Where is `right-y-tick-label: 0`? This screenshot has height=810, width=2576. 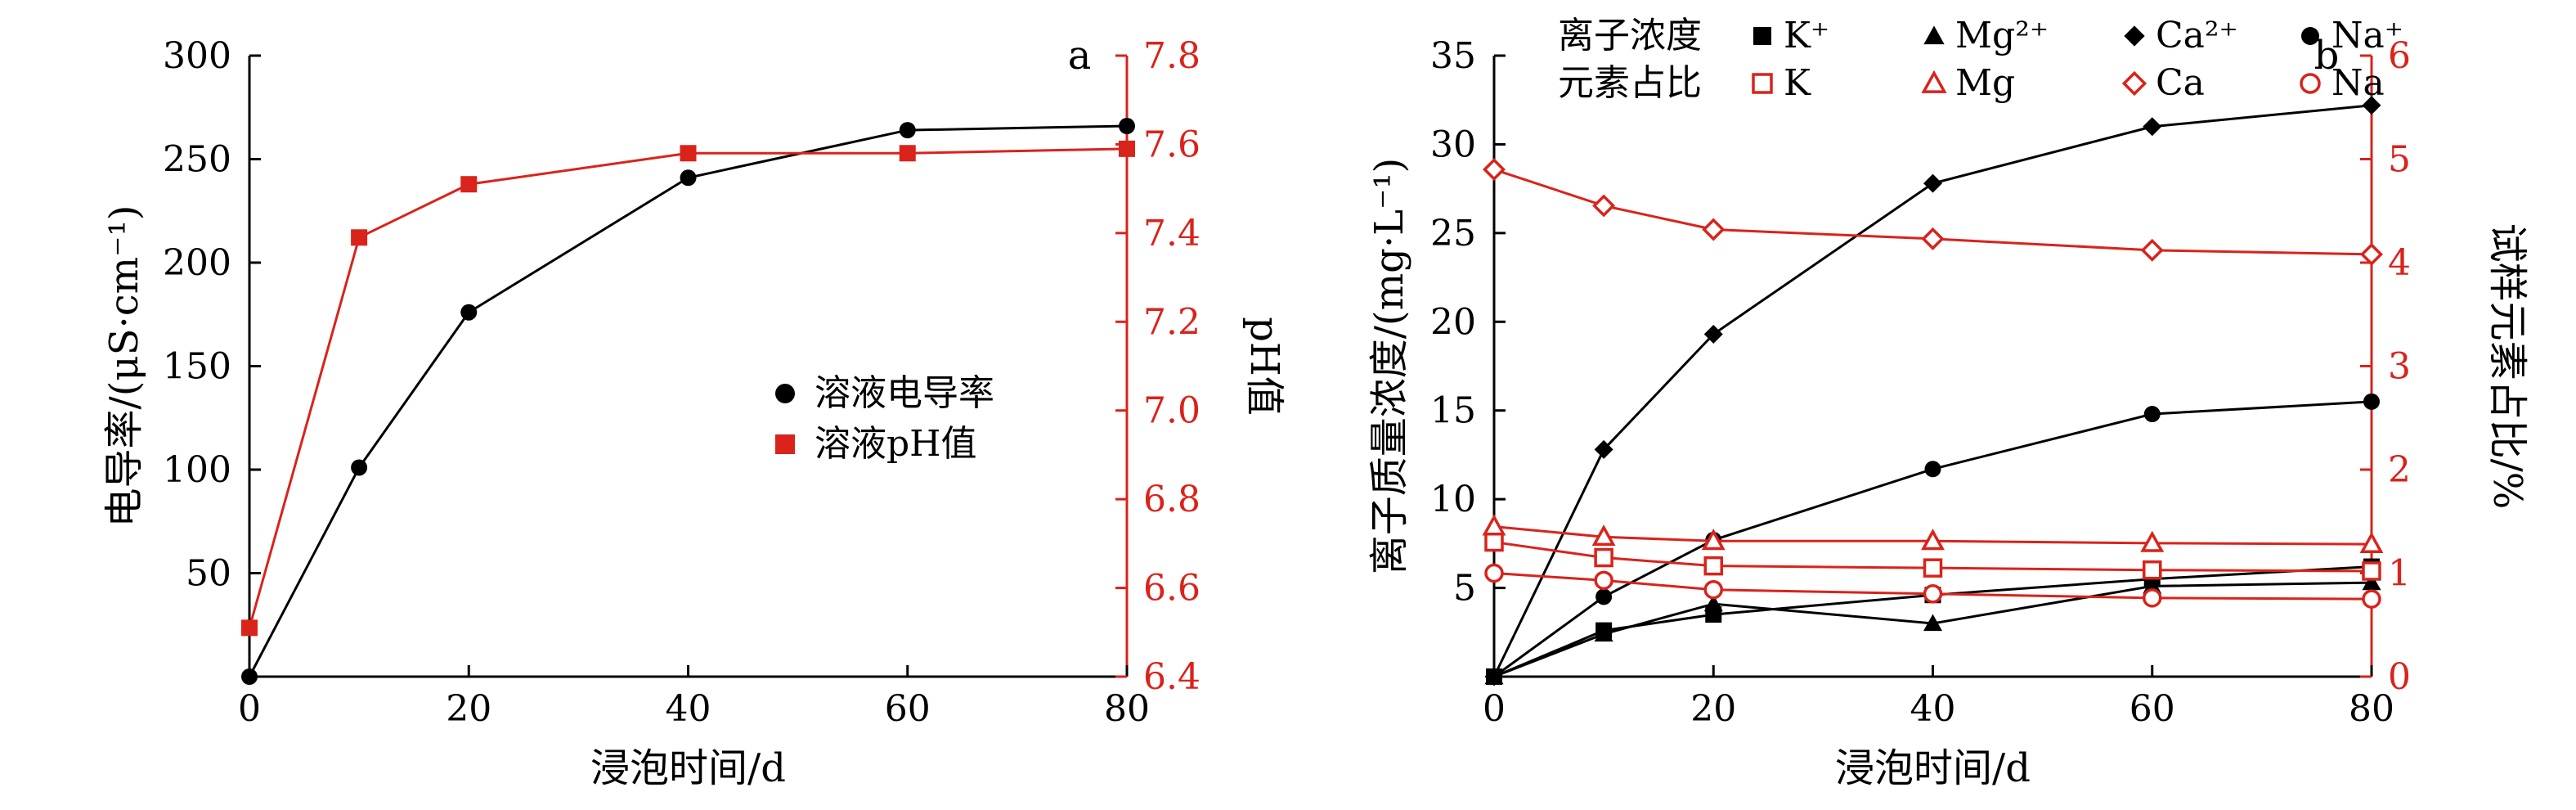 right-y-tick-label: 0 is located at coordinates (2399, 677).